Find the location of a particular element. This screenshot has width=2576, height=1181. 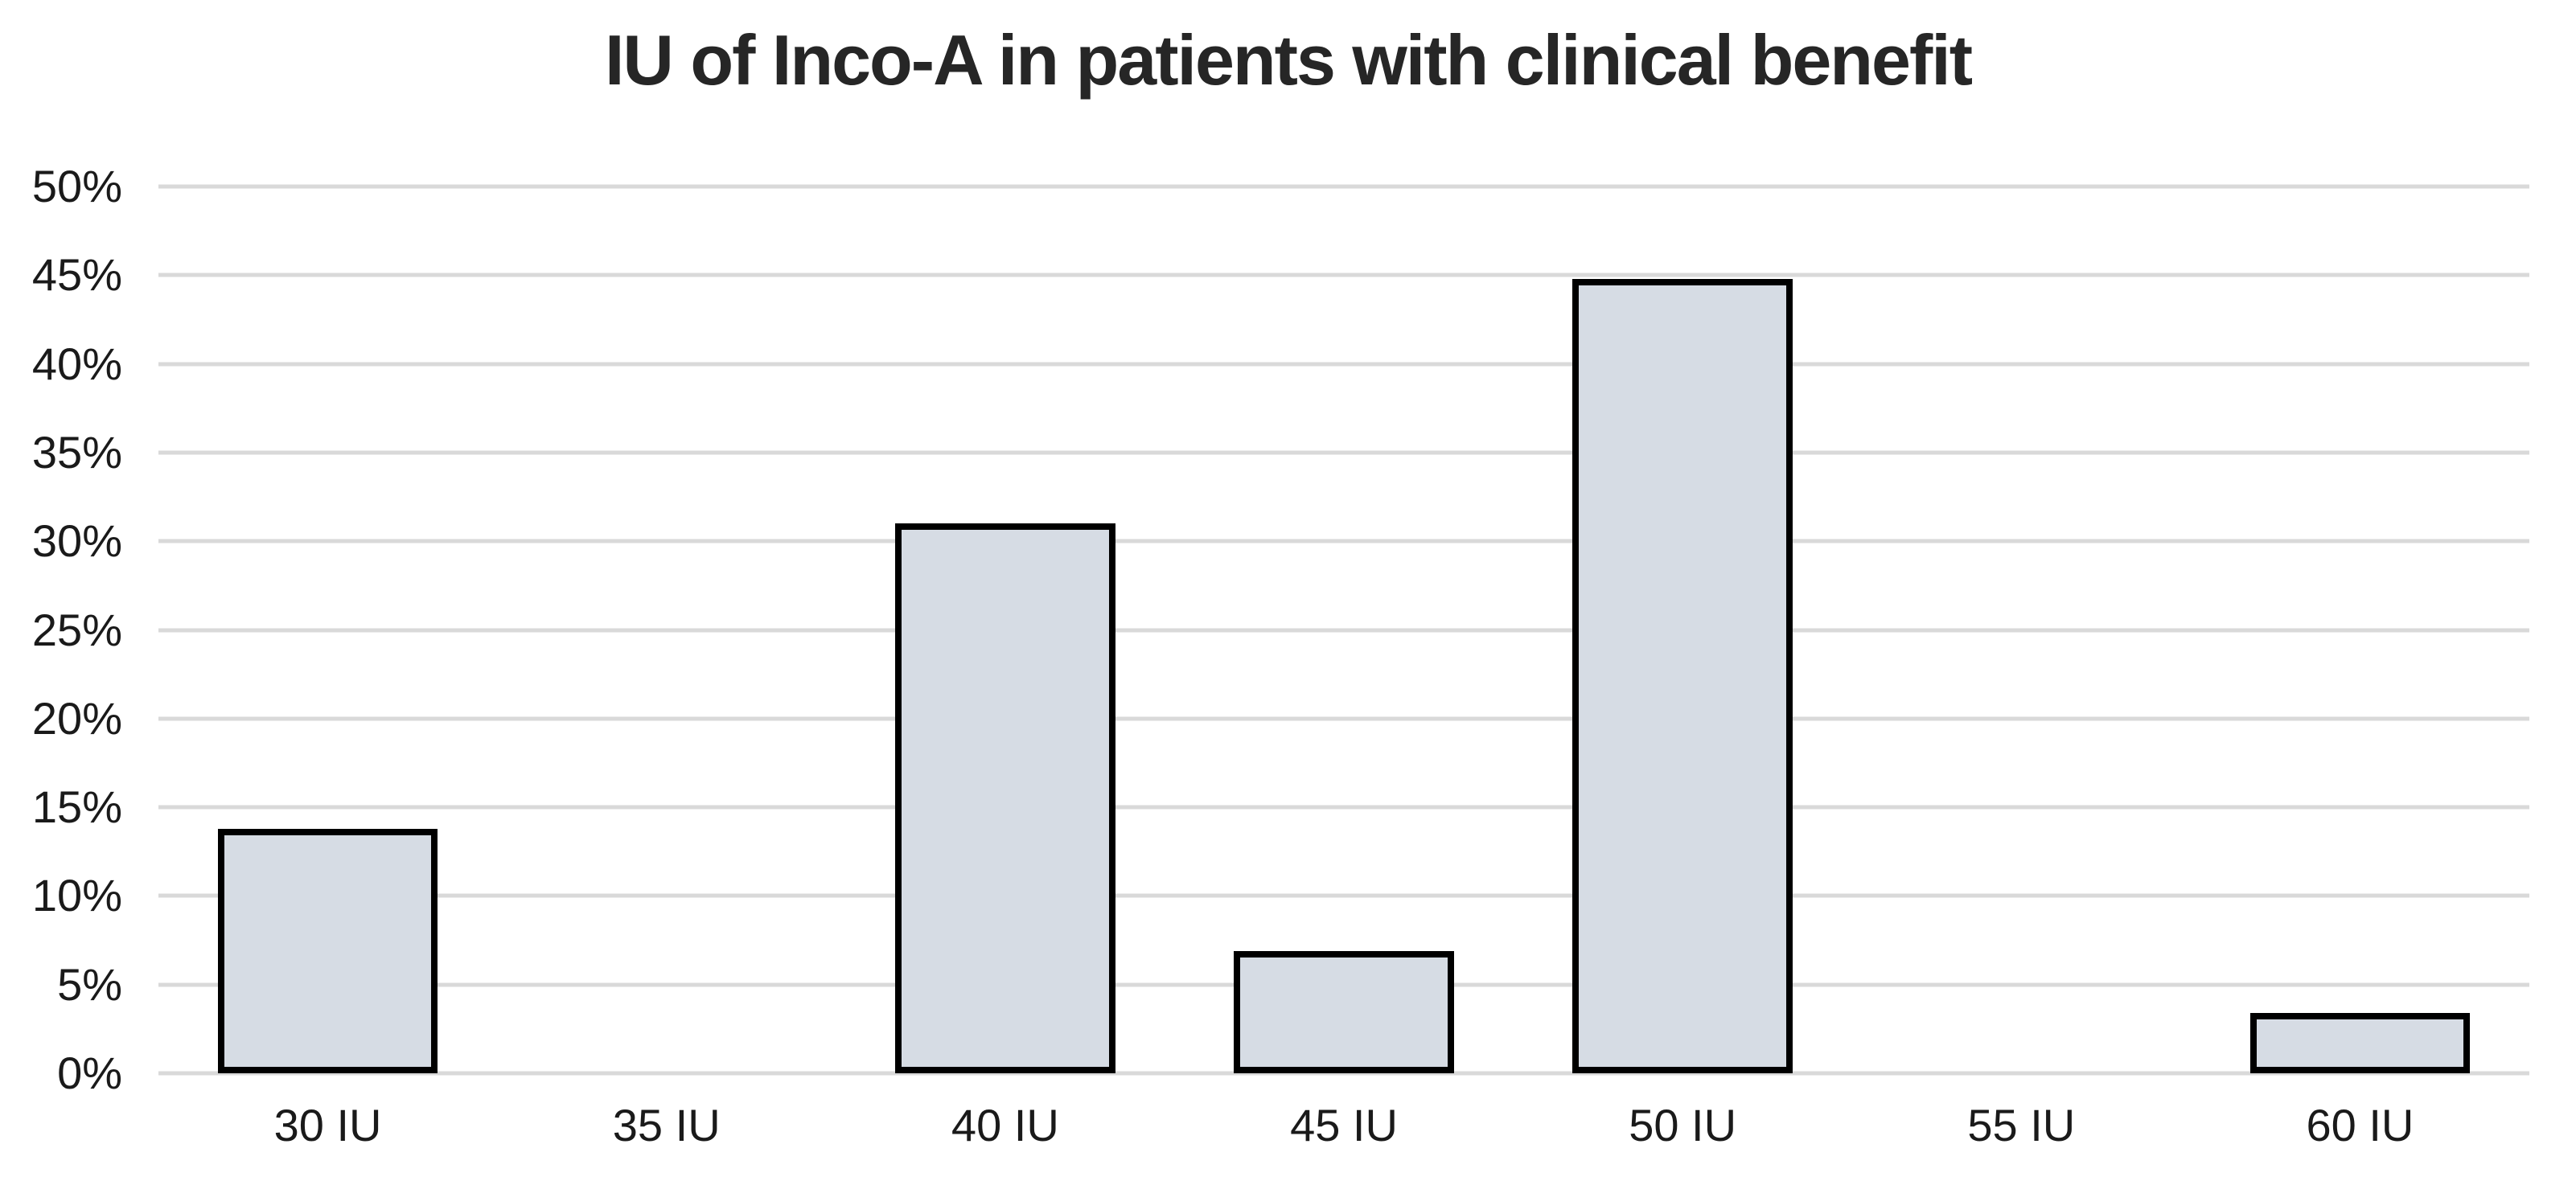

y-tick-label-0: 0% is located at coordinates (89, 1073).